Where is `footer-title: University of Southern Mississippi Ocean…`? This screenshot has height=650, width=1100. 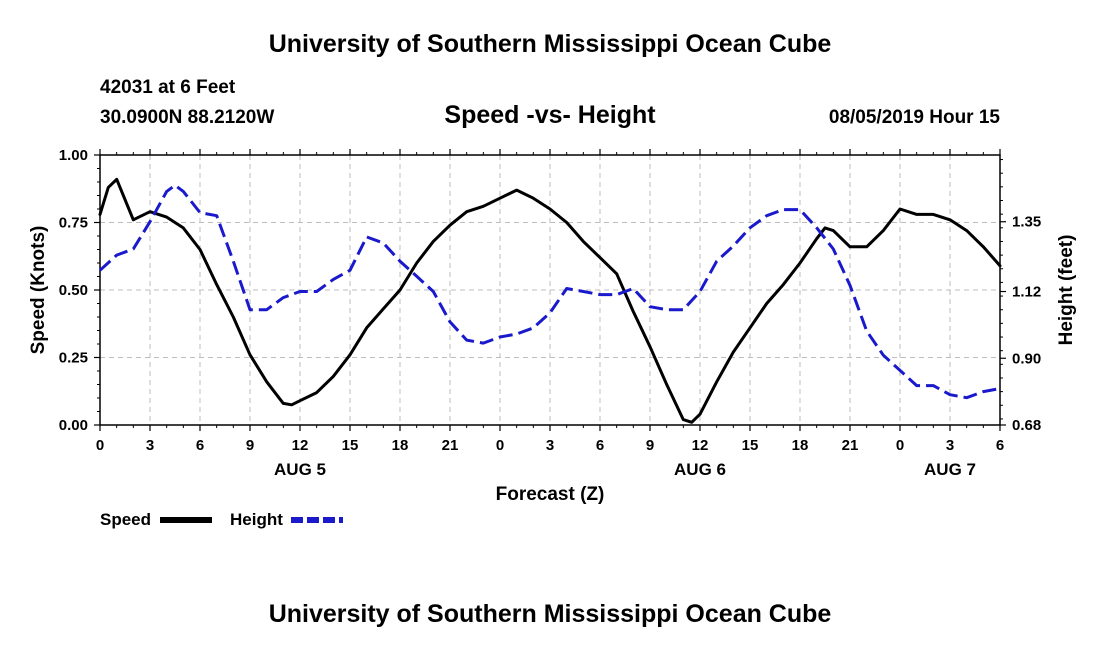 footer-title: University of Southern Mississippi Ocean… is located at coordinates (550, 614).